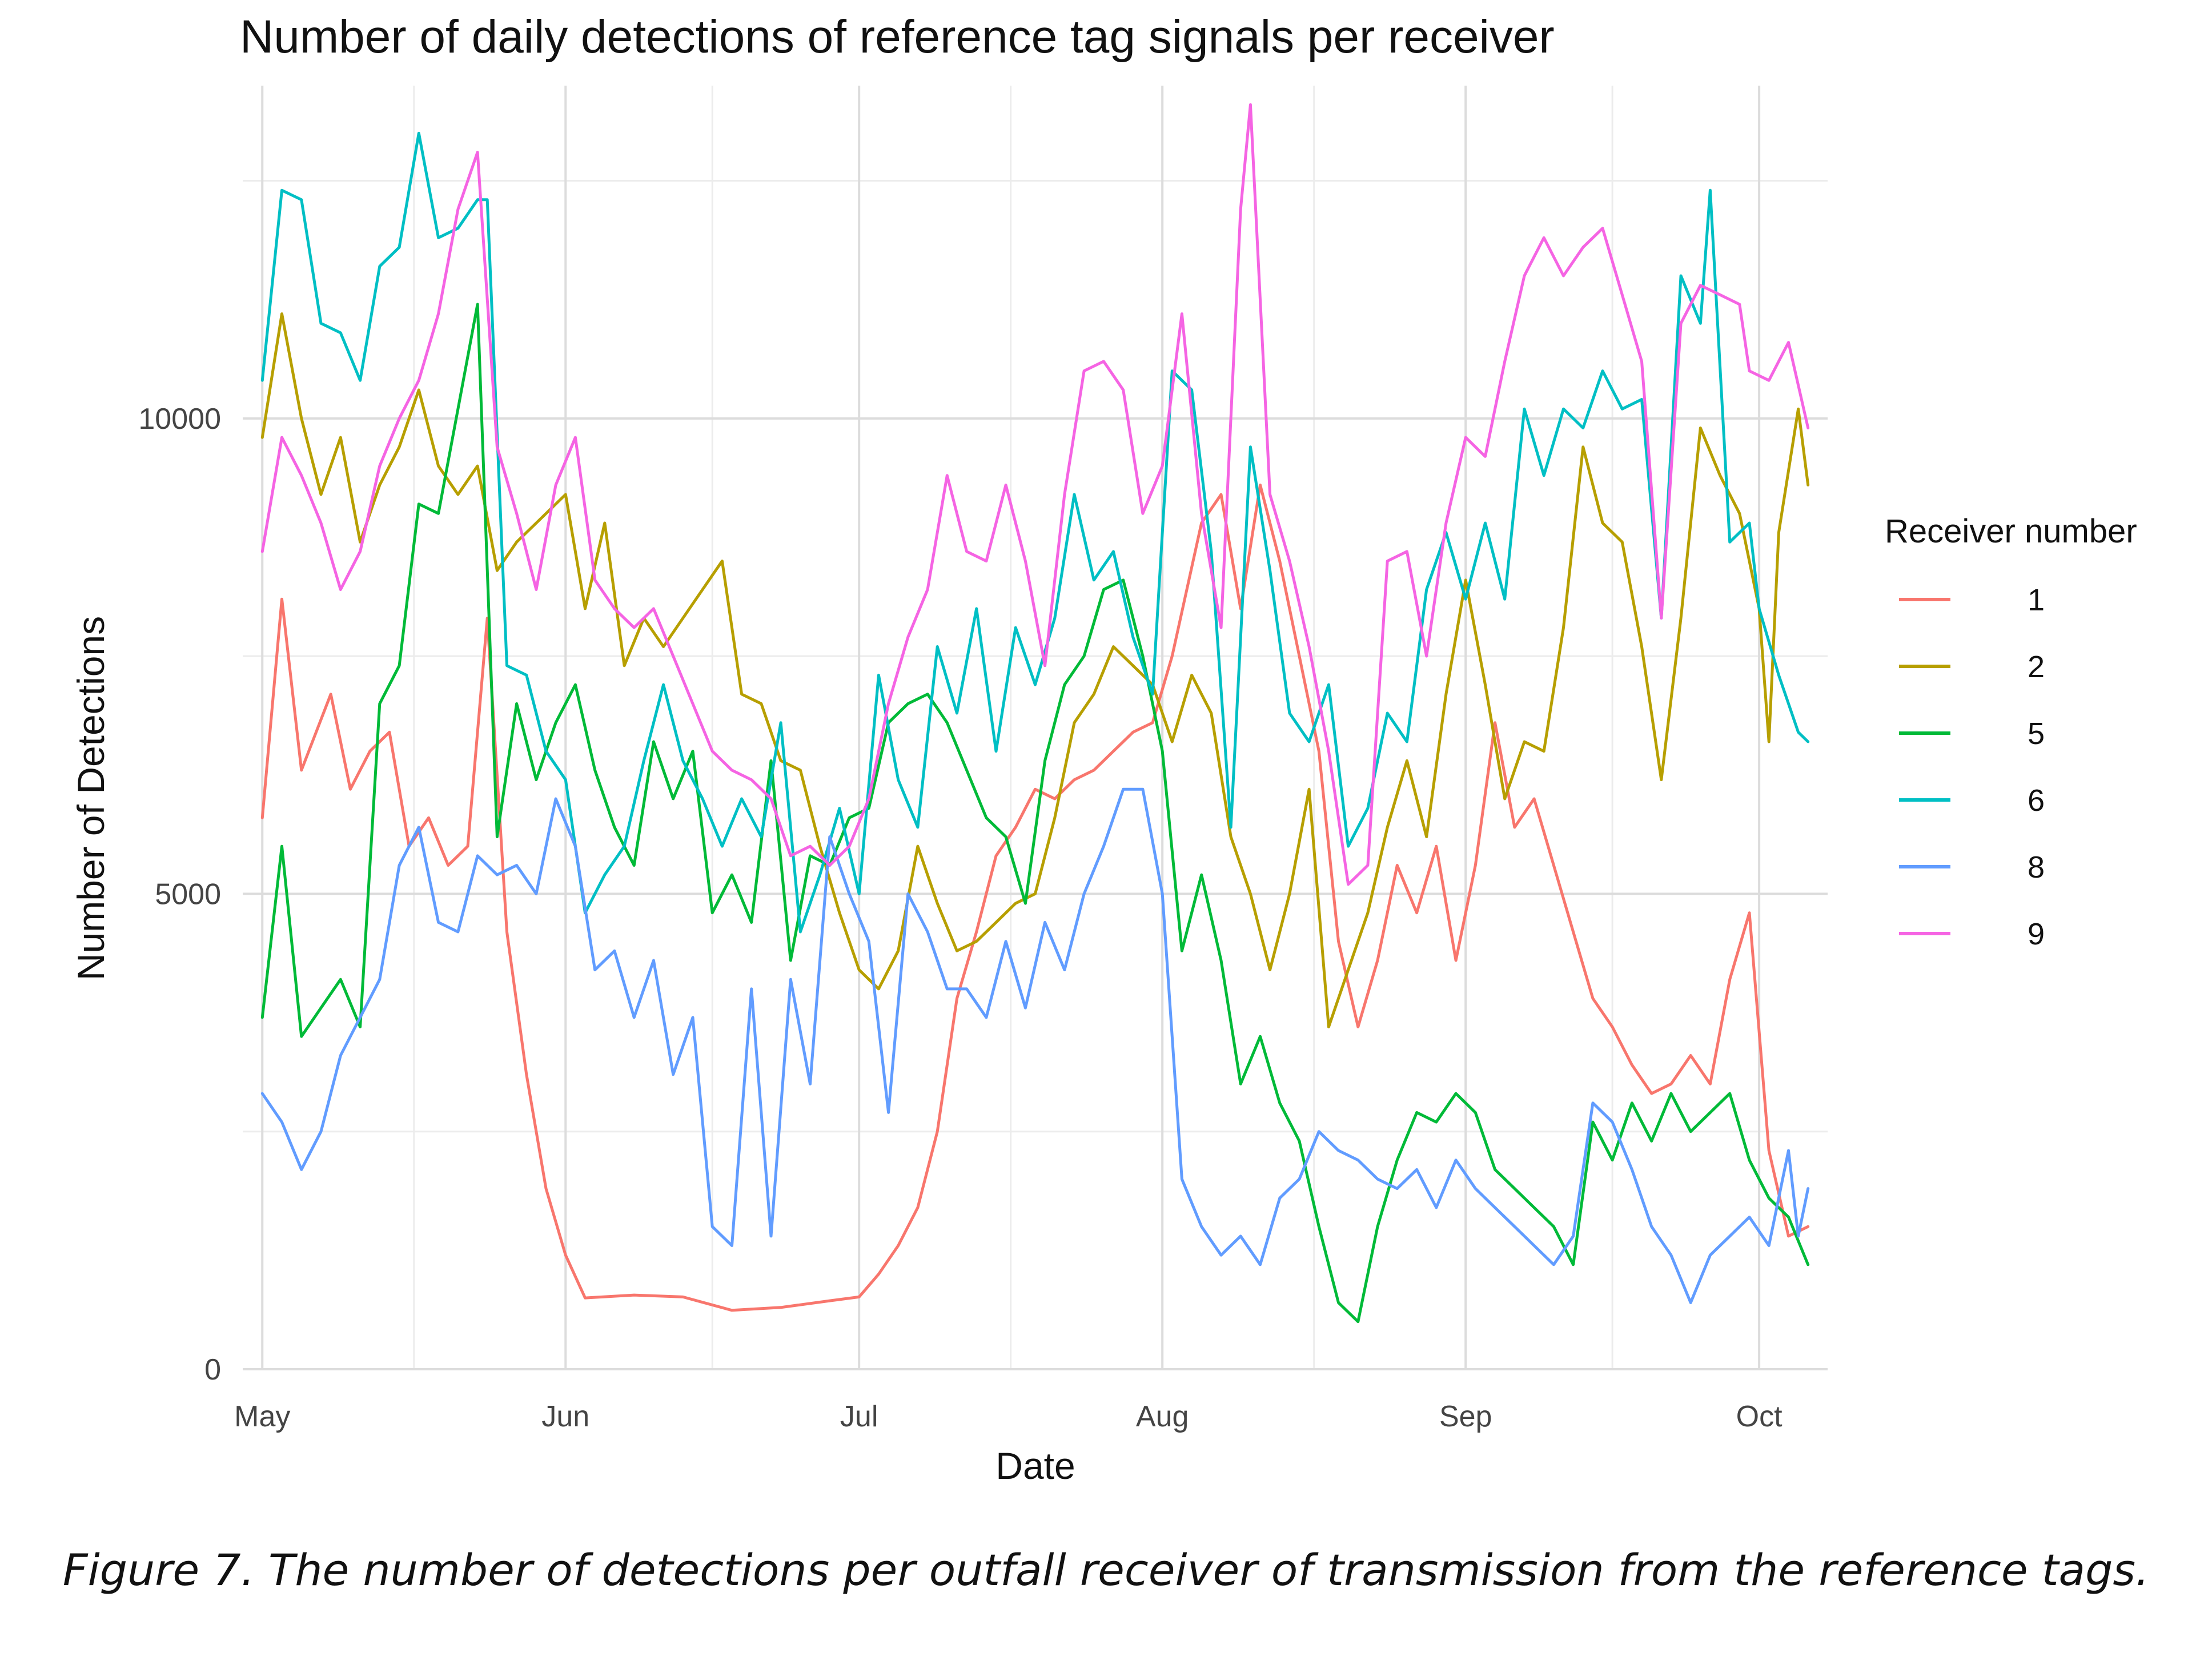  Describe the element at coordinates (1759, 1417) in the screenshot. I see `x-tick-label: Oct` at that location.